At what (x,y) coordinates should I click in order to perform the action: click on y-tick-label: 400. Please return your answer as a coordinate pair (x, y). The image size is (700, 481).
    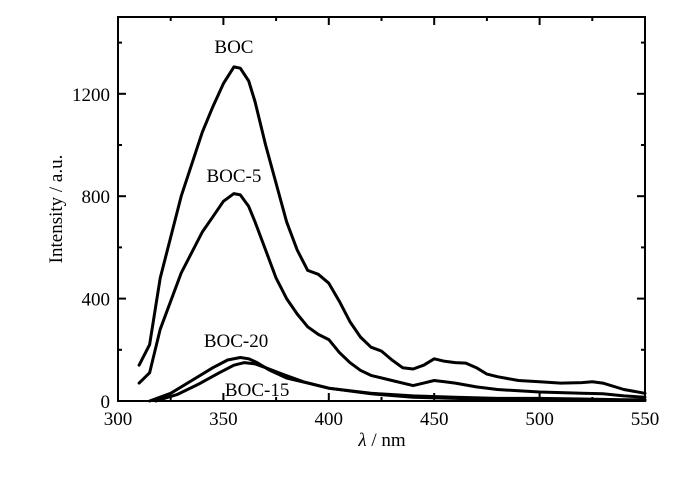
    Looking at the image, I should click on (96, 300).